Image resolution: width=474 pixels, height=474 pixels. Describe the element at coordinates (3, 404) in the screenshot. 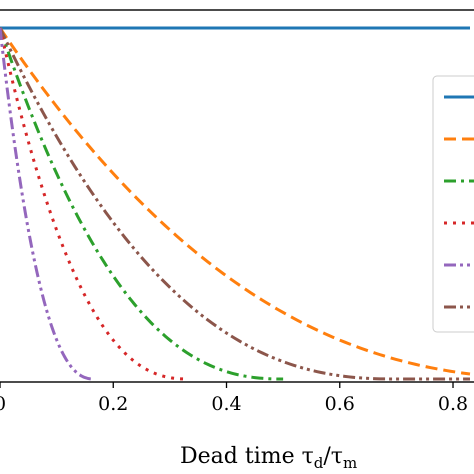

I see `x-tick-label-1: 0` at that location.